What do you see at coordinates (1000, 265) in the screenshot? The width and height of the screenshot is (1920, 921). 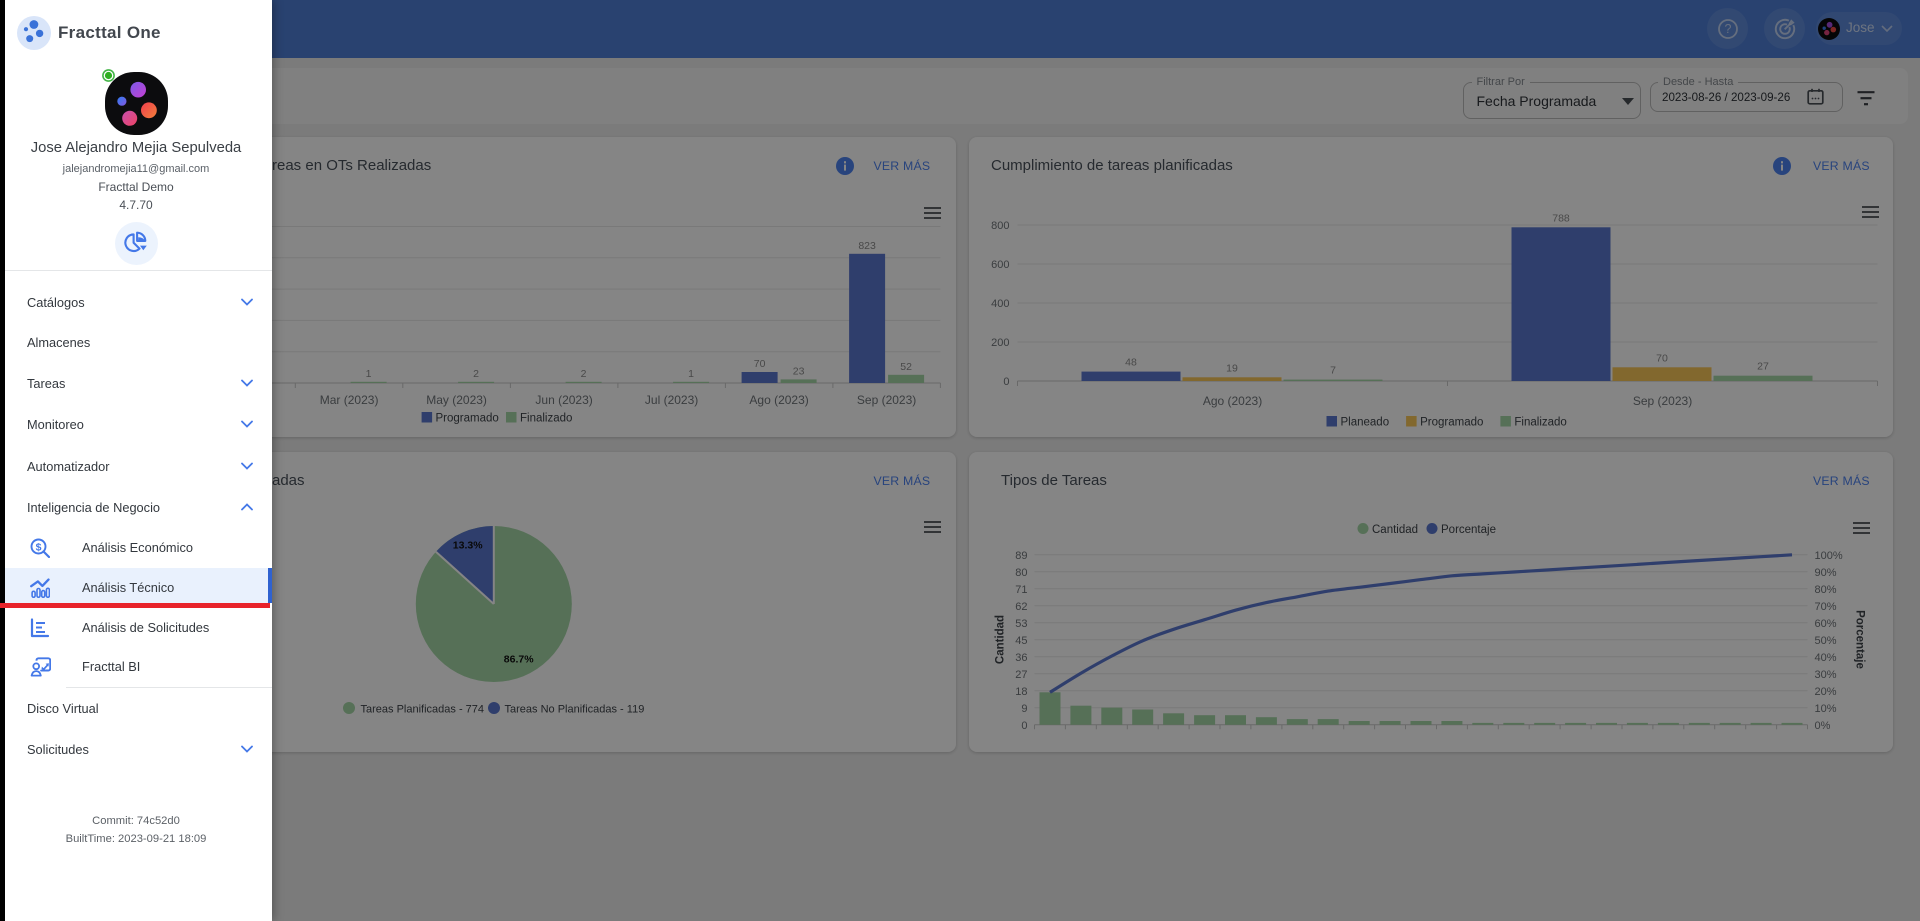 I see `svg-text: 600` at bounding box center [1000, 265].